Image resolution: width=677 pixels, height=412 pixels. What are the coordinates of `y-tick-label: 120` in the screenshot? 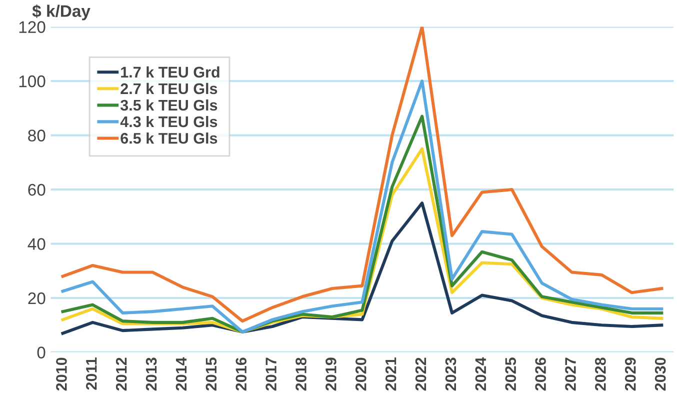 It's located at (32, 27).